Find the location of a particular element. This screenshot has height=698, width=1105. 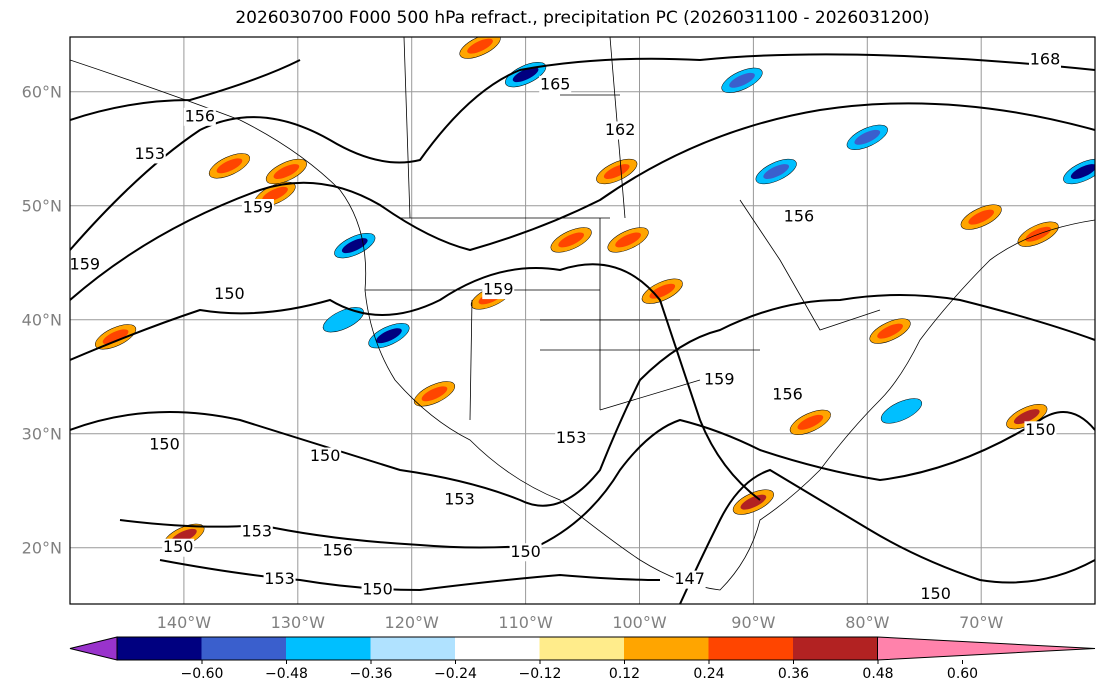

colorbar-tick-label: −0.36 is located at coordinates (371, 674).